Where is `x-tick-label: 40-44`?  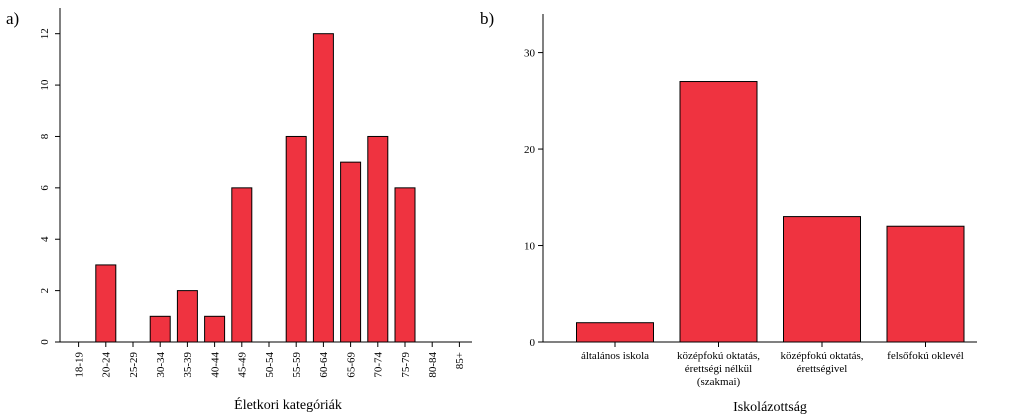
x-tick-label: 40-44 is located at coordinates (215, 365).